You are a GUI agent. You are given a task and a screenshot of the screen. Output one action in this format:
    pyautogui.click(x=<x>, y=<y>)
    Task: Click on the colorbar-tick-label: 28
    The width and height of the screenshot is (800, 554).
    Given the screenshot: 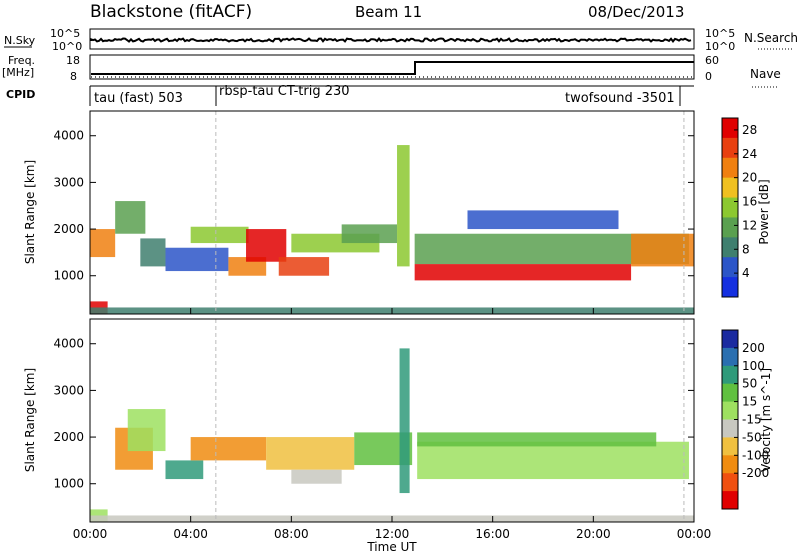 What is the action you would take?
    pyautogui.click(x=749, y=130)
    